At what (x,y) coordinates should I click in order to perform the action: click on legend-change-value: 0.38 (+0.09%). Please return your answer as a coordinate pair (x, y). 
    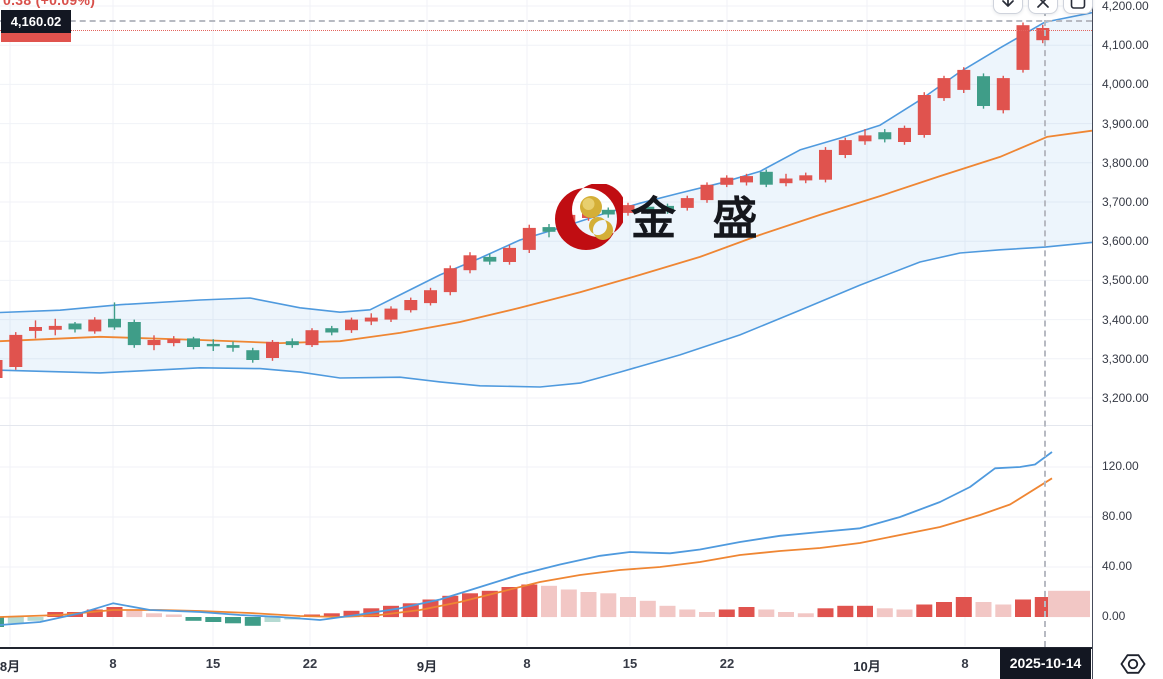
    Looking at the image, I should click on (49, 4).